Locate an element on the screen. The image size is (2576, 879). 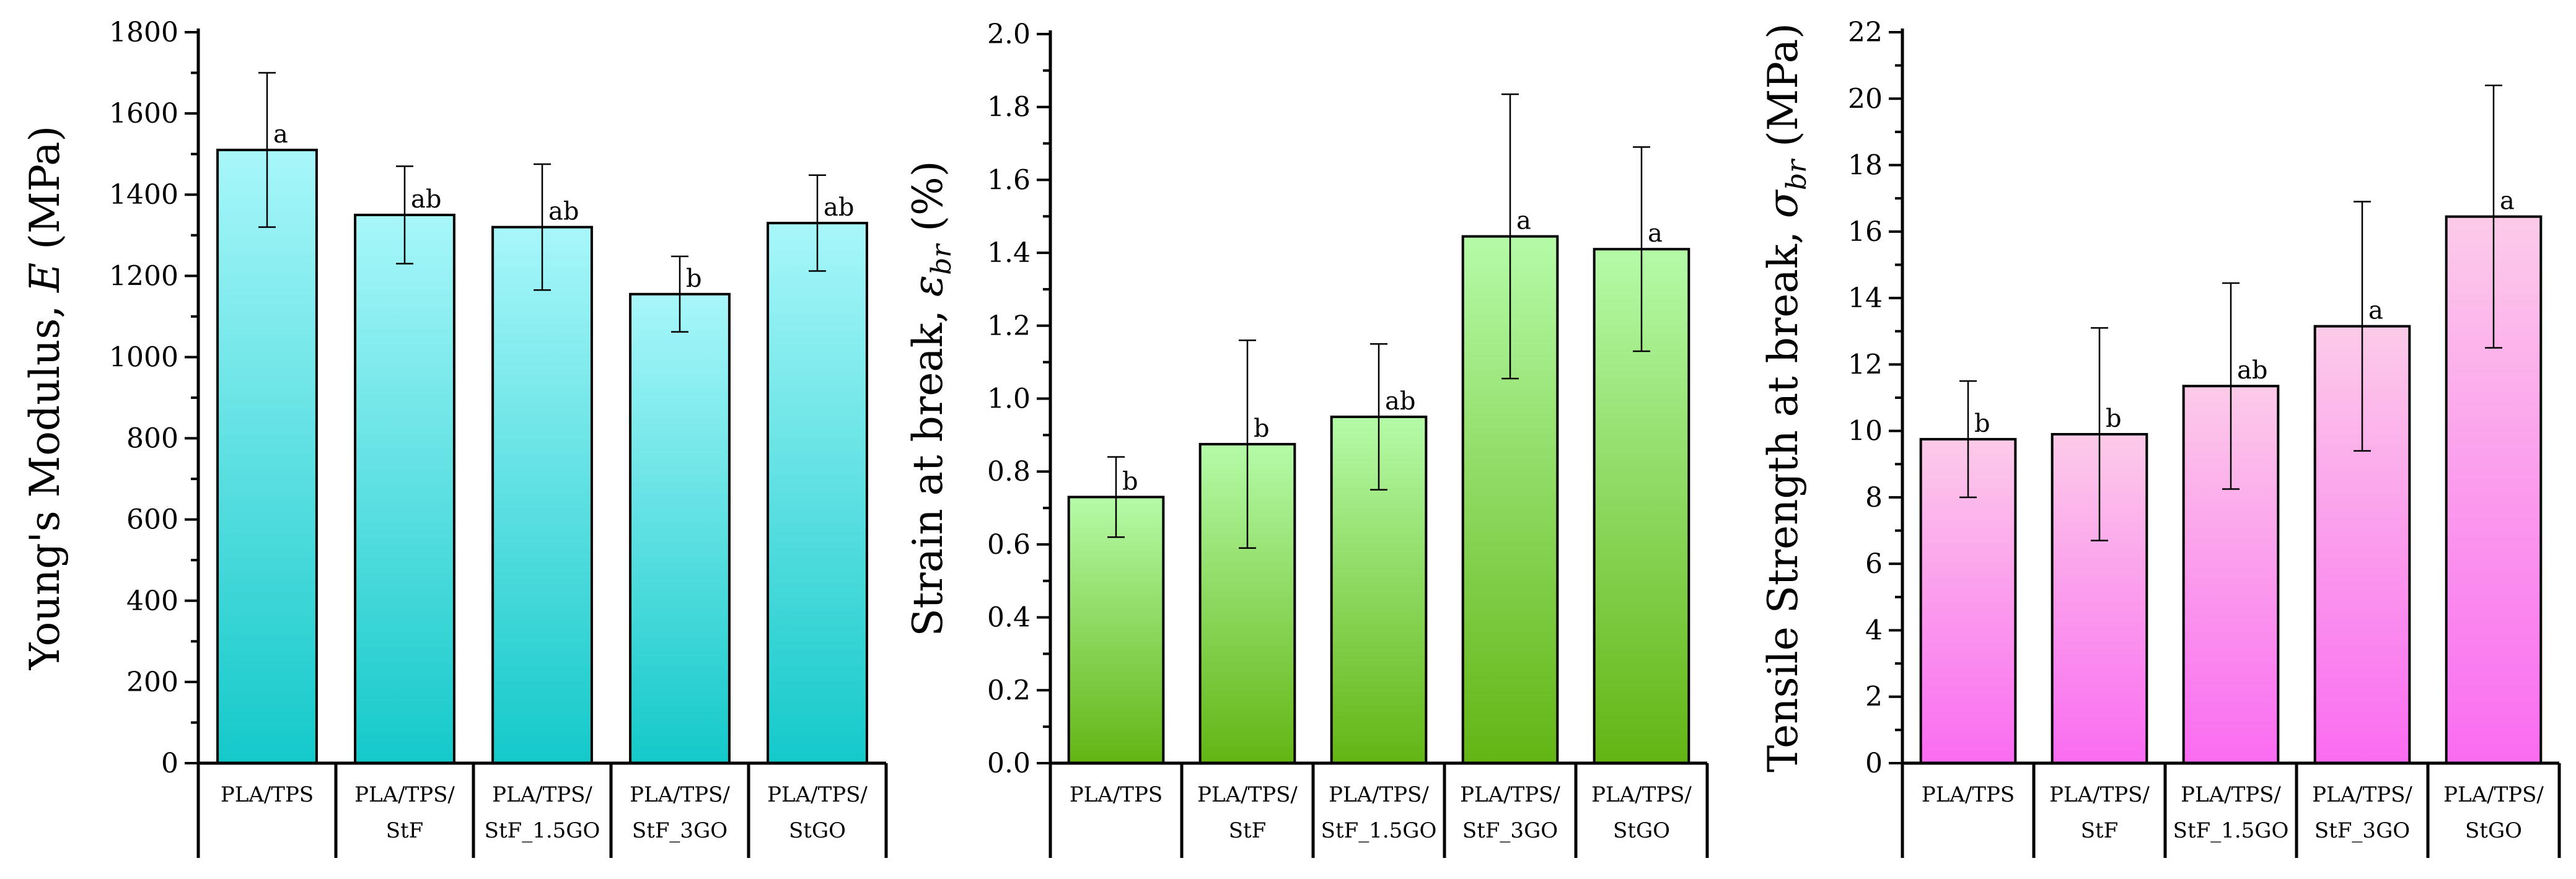
y-tick-label: 2 is located at coordinates (1874, 697).